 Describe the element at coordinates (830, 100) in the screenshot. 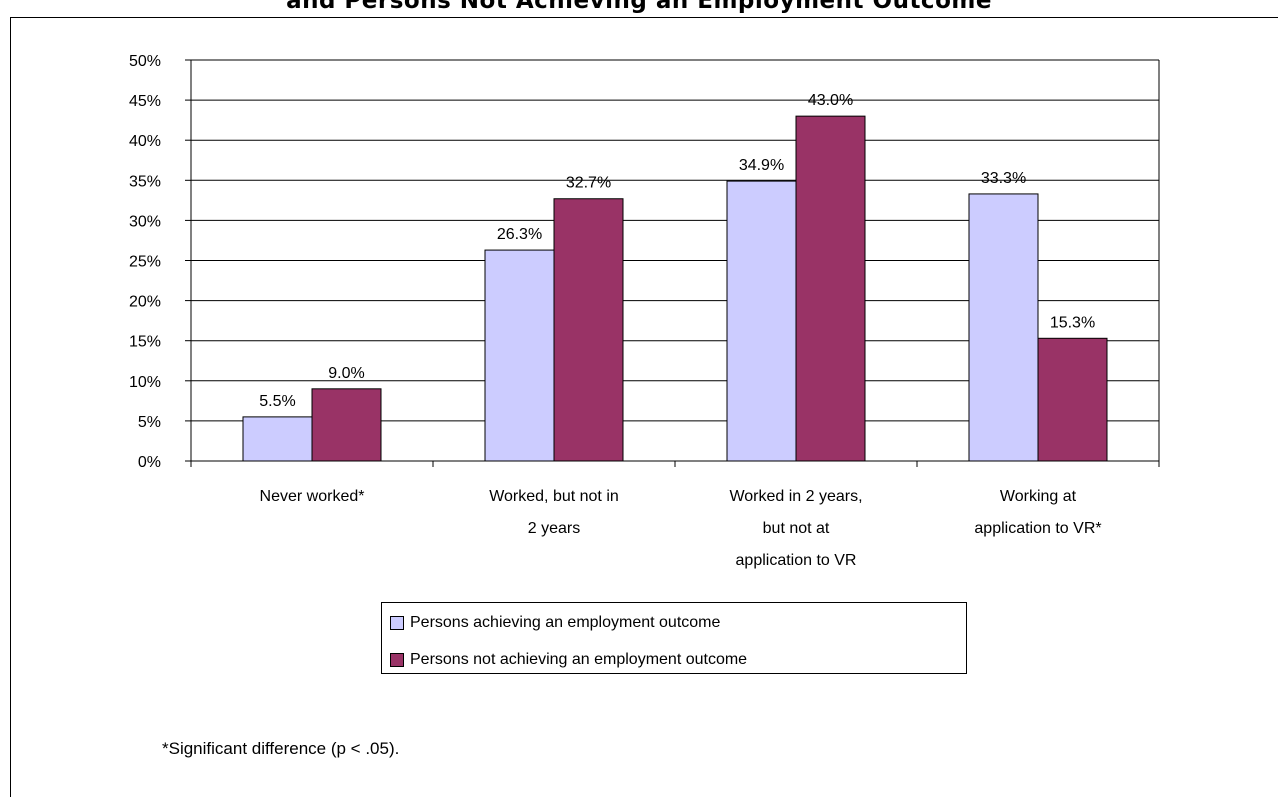

I see `data-label: 43.0%` at that location.